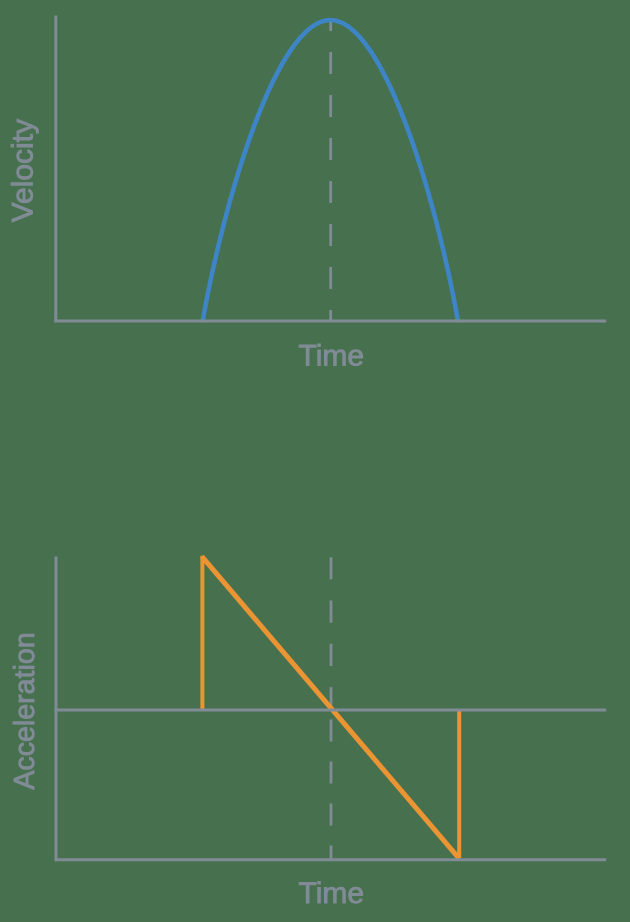 The image size is (630, 922). Describe the element at coordinates (25, 710) in the screenshot. I see `svg-text: Acceleration` at that location.